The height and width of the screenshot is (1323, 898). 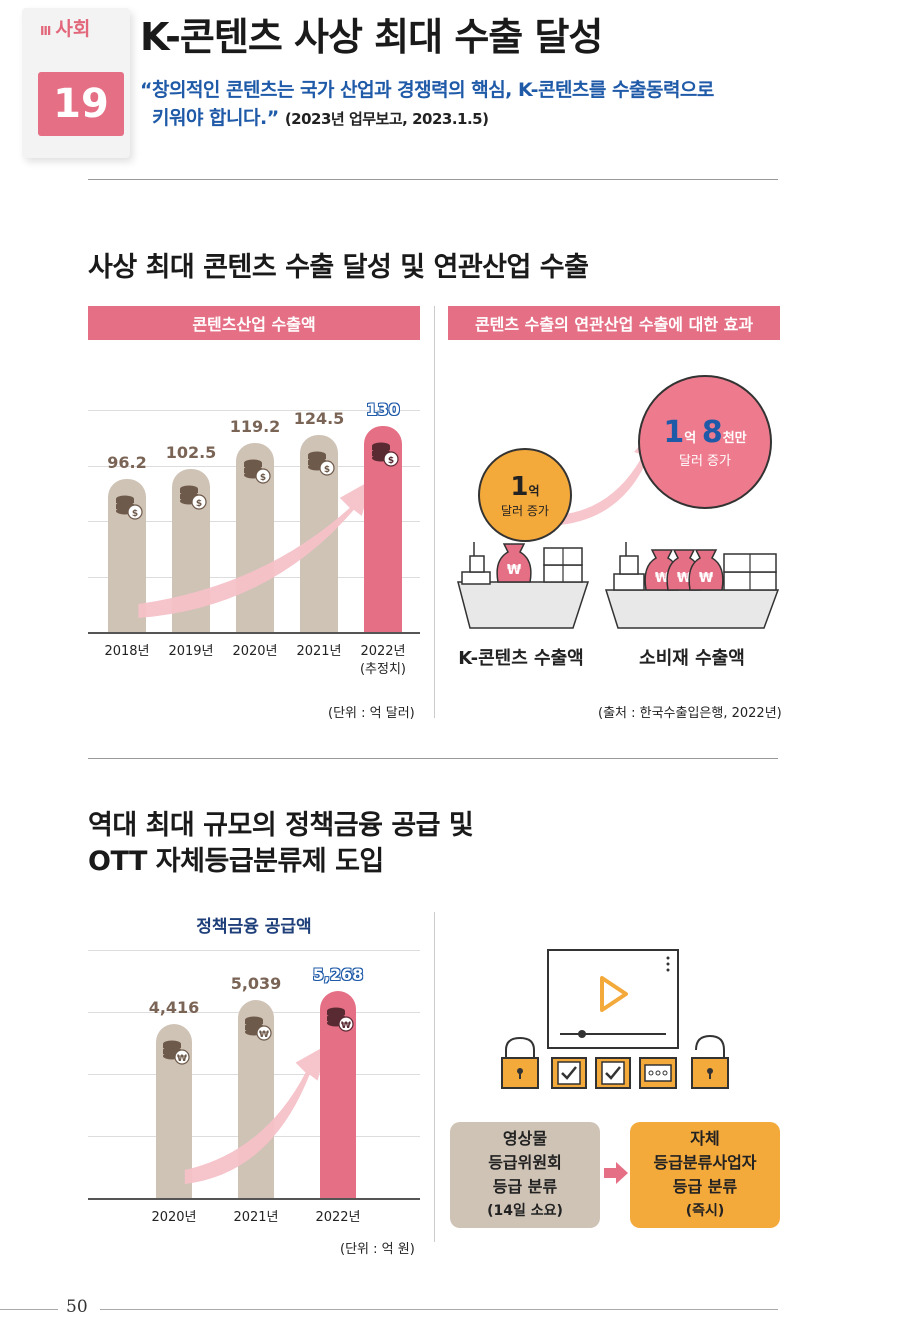 What do you see at coordinates (613, 999) in the screenshot?
I see `video-player-icon` at bounding box center [613, 999].